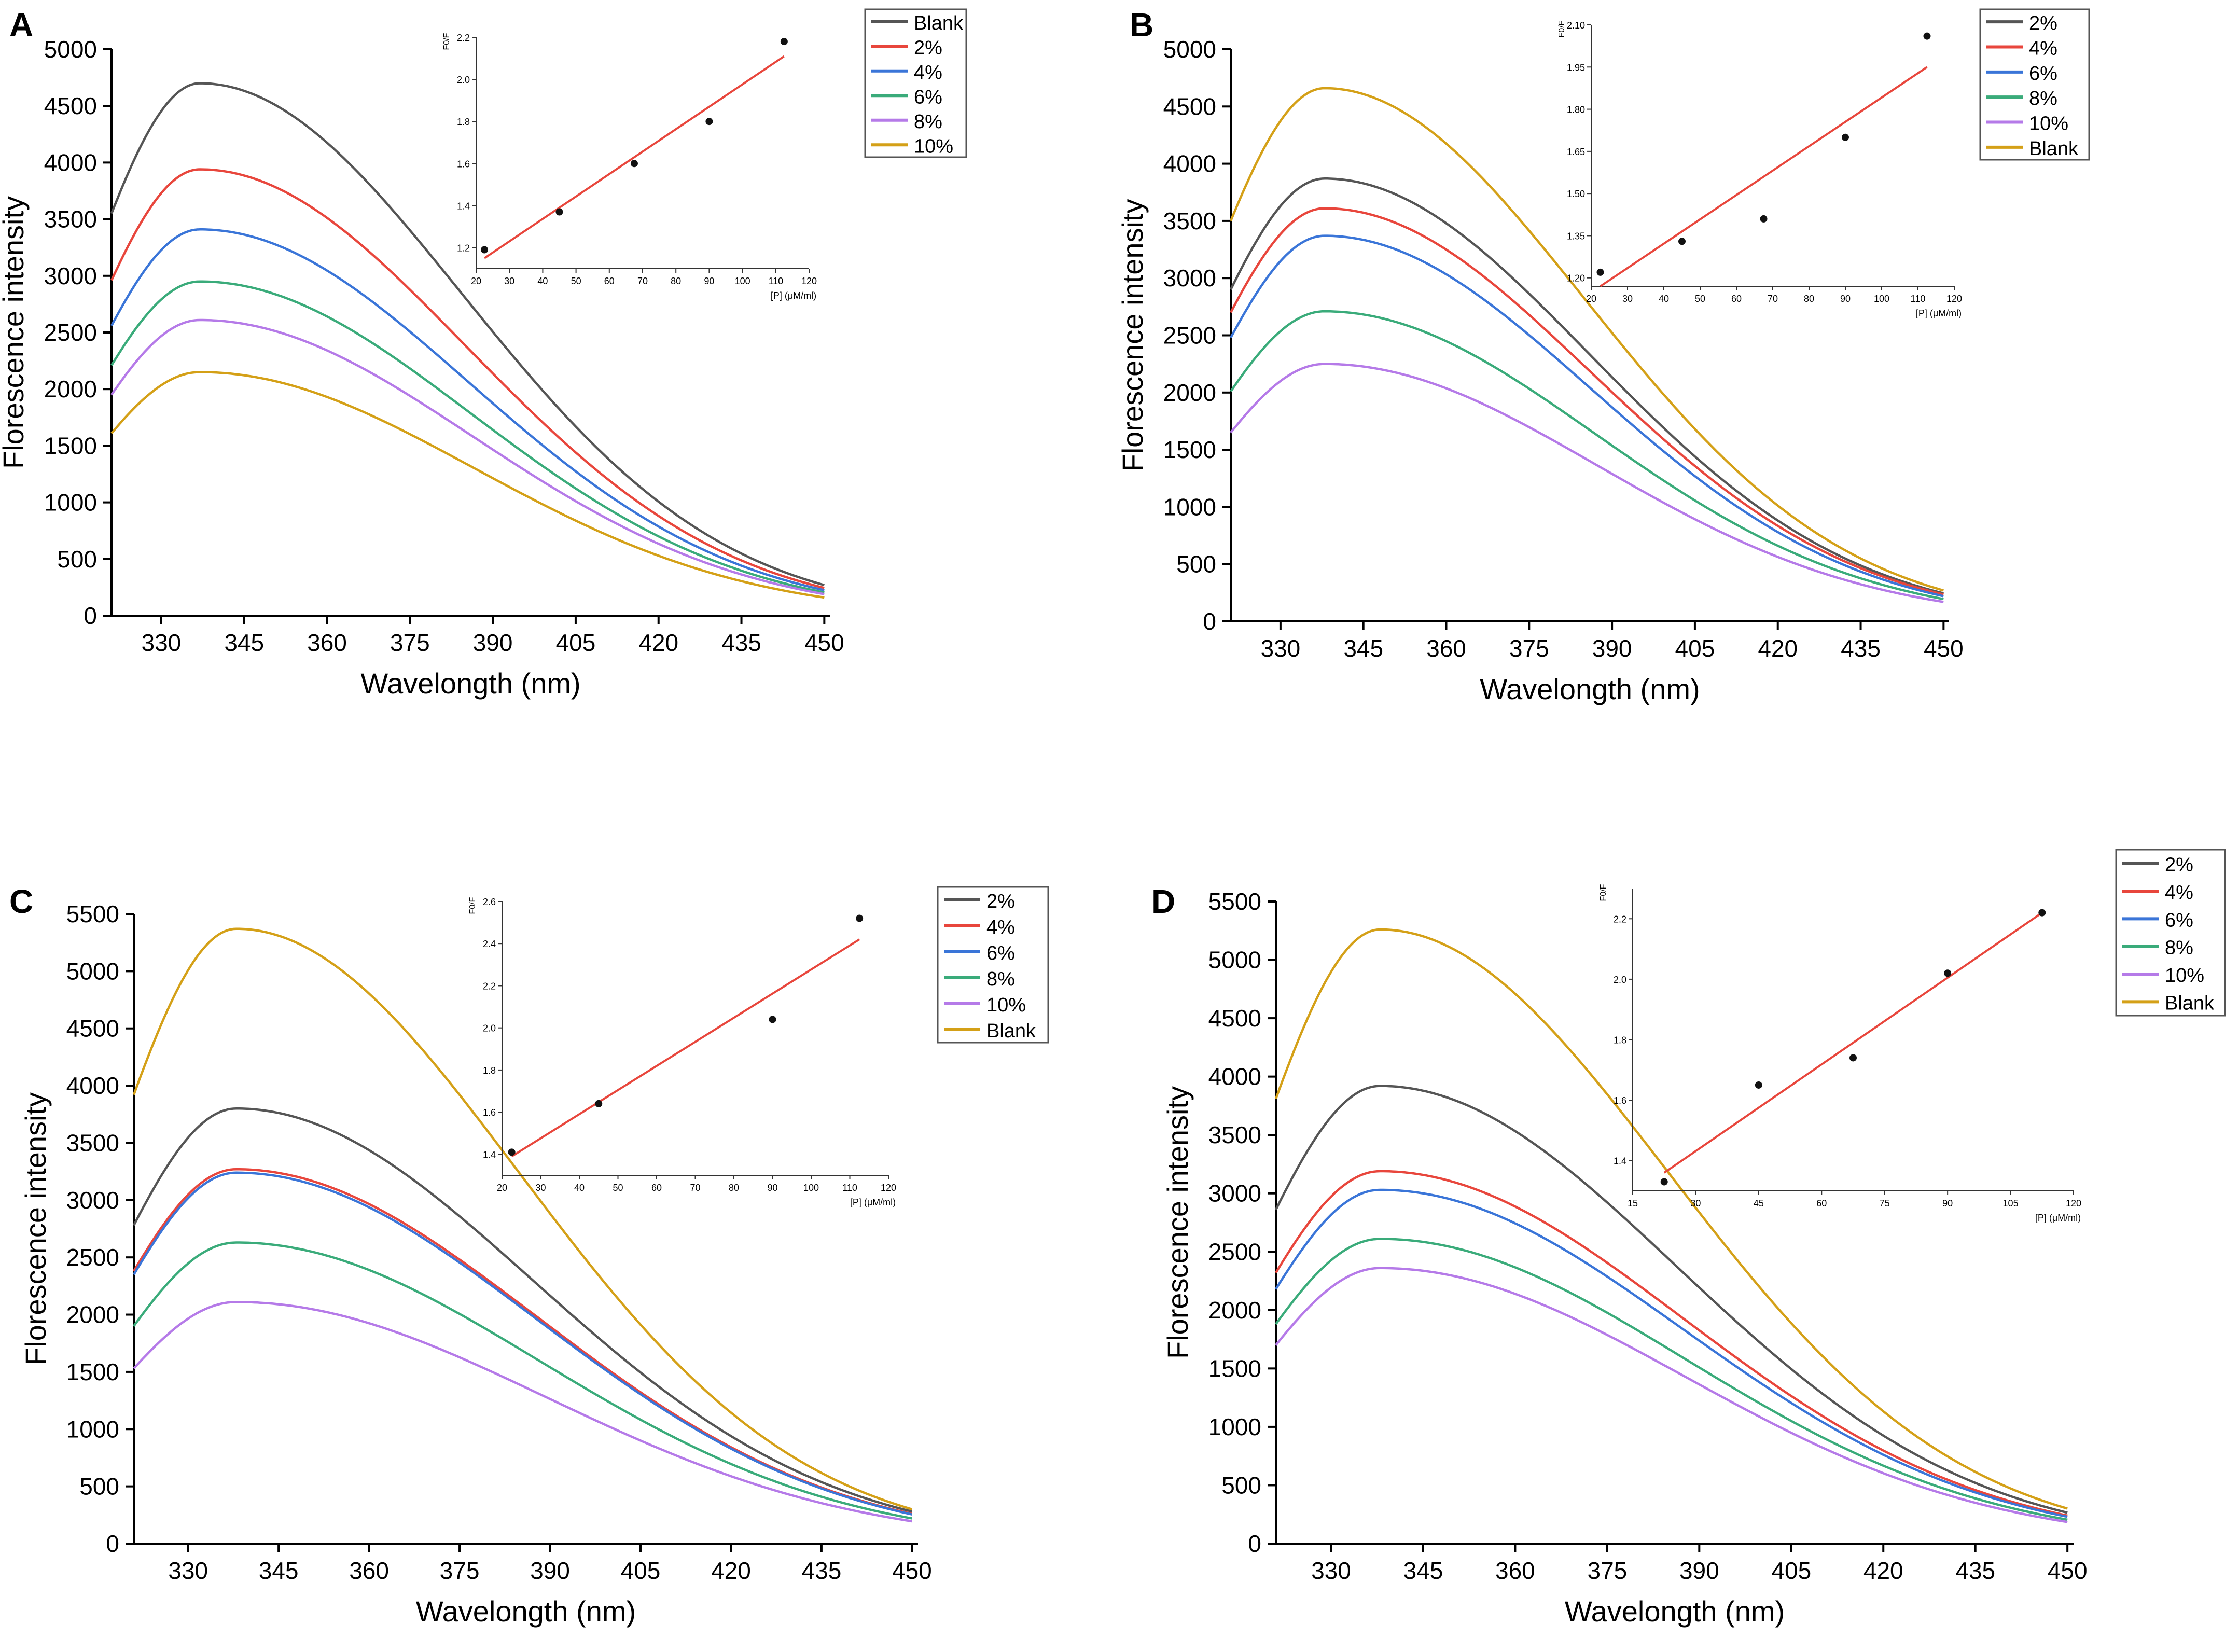 The image size is (2239, 1652). I want to click on inset-y-tick-label: 1.6, so click(463, 164).